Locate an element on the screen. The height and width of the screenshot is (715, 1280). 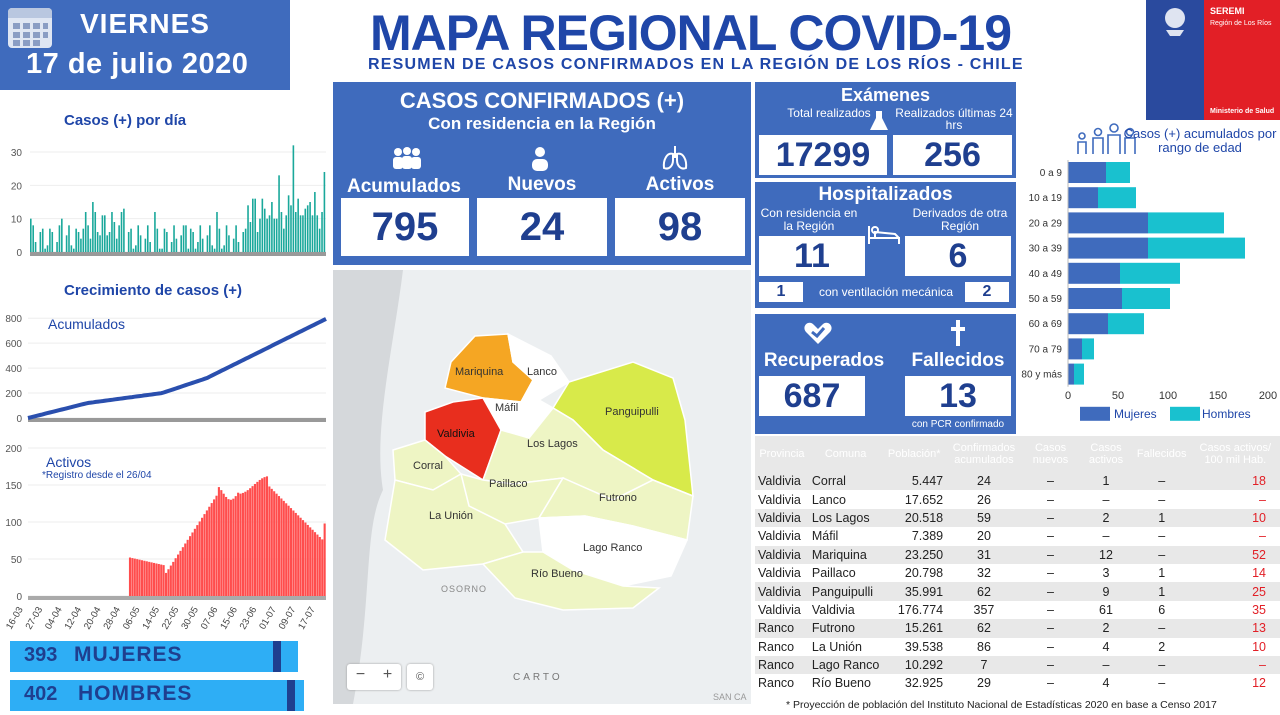
age-group-label: 80 y más is located at coordinates (1041, 375).